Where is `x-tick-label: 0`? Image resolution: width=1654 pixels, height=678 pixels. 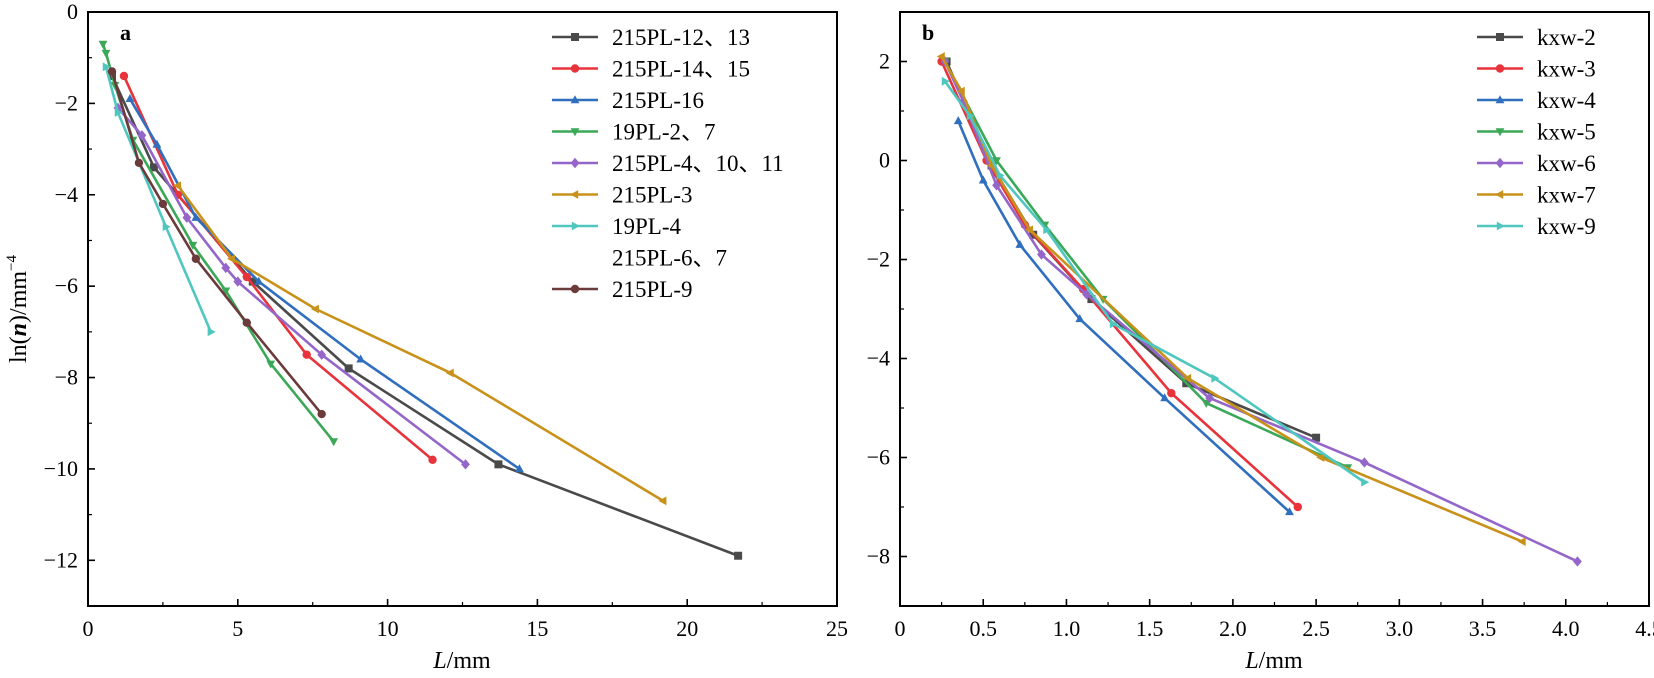
x-tick-label: 0 is located at coordinates (88, 628).